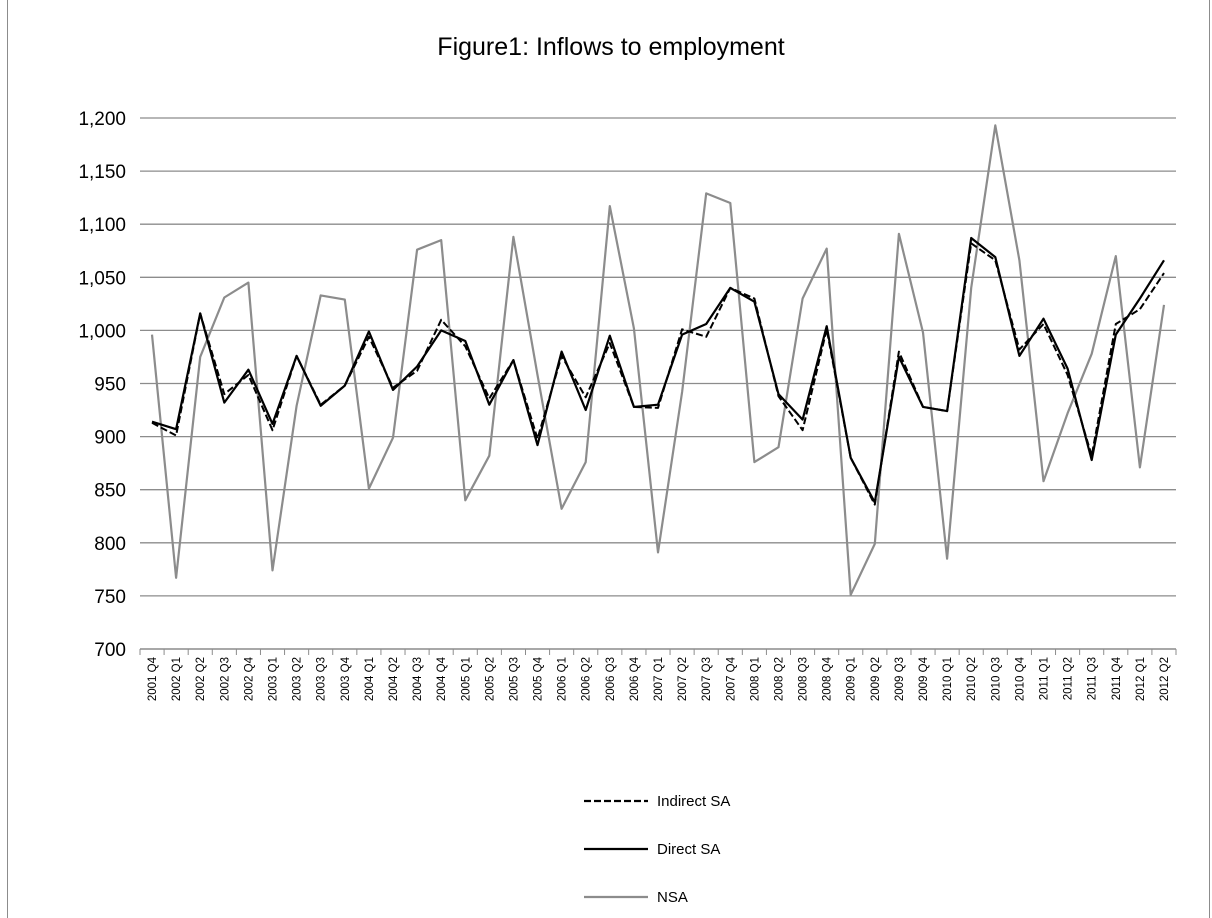 The height and width of the screenshot is (918, 1212). Describe the element at coordinates (610, 47) in the screenshot. I see `chart-title: Figure1: Inflows to employment` at that location.